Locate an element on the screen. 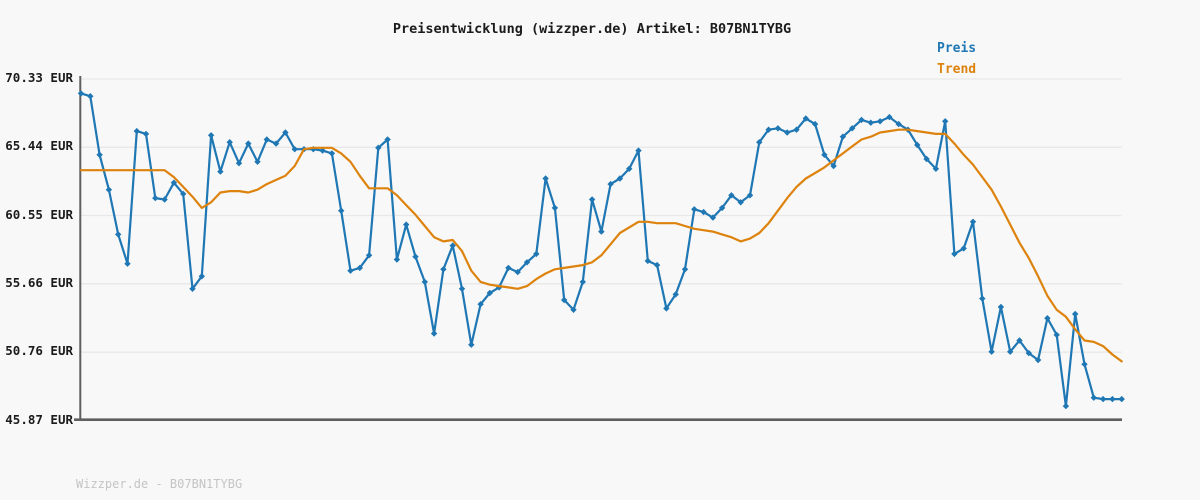 This screenshot has width=1200, height=500. y-axis-tick-label: 55.66 EUR is located at coordinates (39, 282).